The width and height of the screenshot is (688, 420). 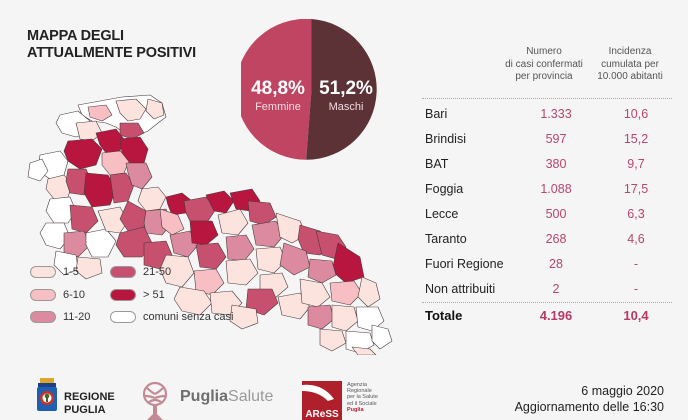 I want to click on puglia-salute-logo-text: PugliaSalute, so click(x=226, y=397).